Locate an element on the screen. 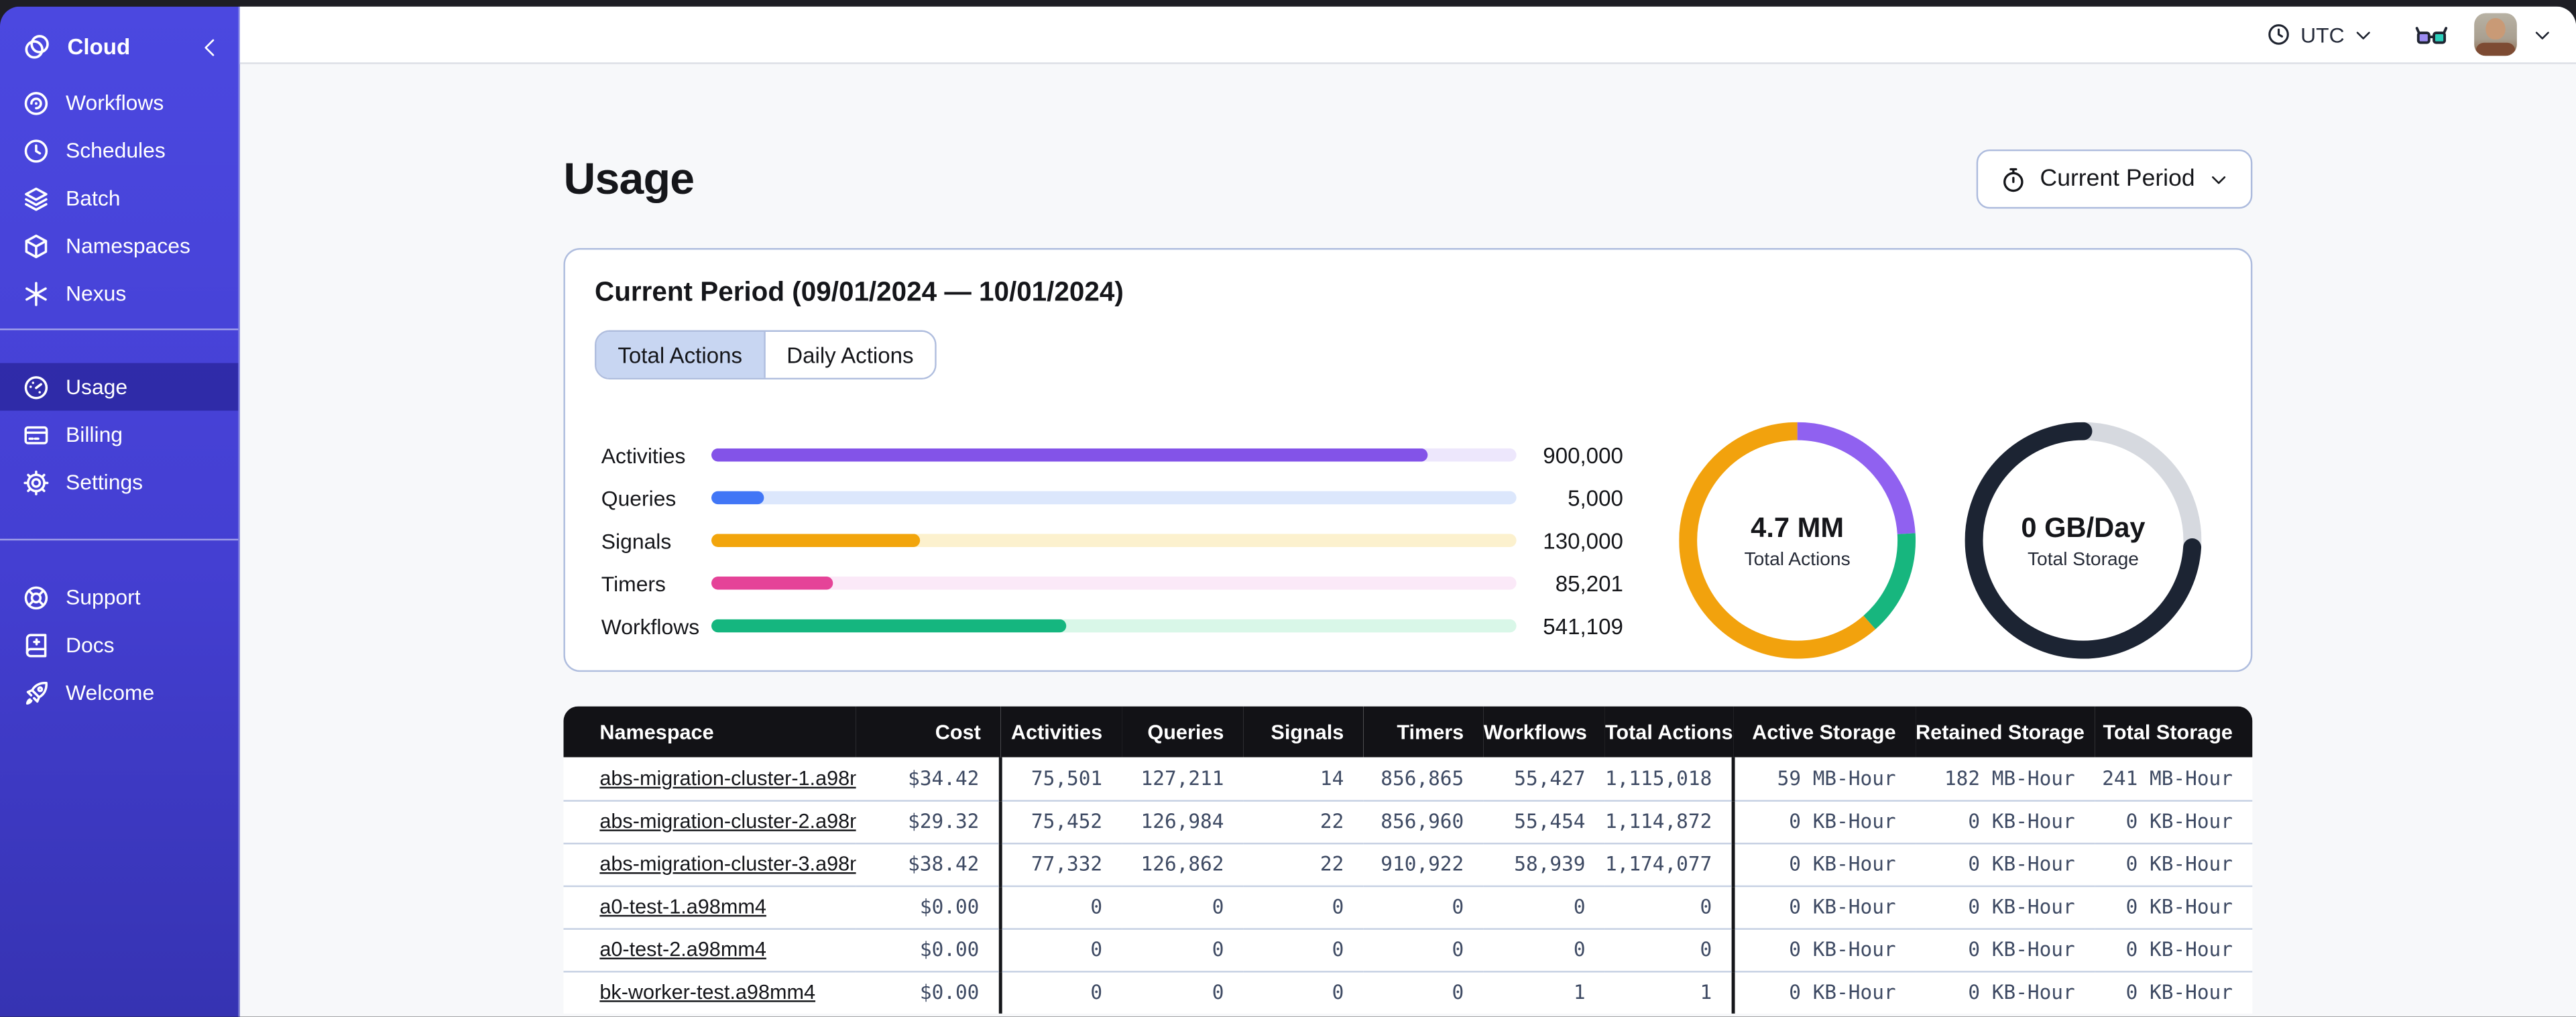 The height and width of the screenshot is (1017, 2576). sidebar-item-support: Support is located at coordinates (119, 597).